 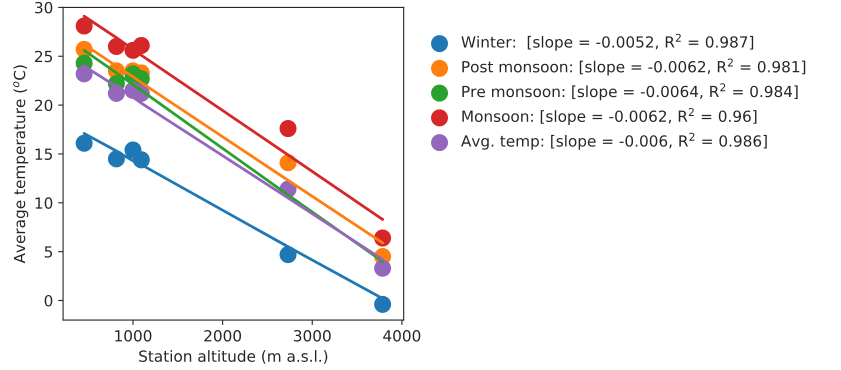 I want to click on legend-label: Winter: [slope = -0.0052, R$^{2}$ = 0.987], so click(x=607, y=42).